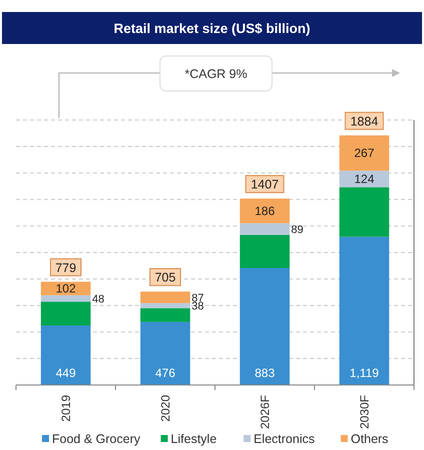  Describe the element at coordinates (165, 373) in the screenshot. I see `data-label: 476` at that location.